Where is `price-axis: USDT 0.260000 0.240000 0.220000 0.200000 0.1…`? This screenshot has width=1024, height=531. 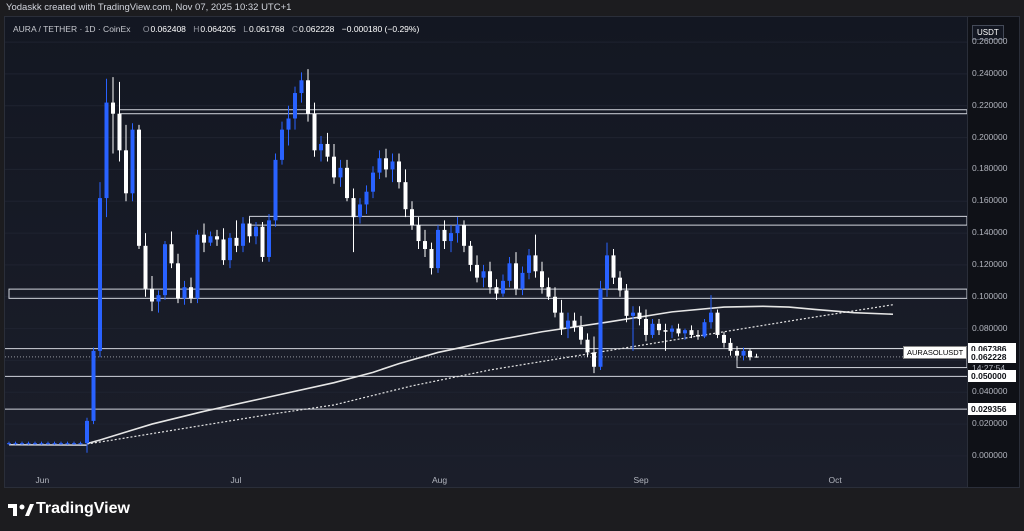 price-axis: USDT 0.260000 0.240000 0.220000 0.200000 0.1… is located at coordinates (993, 252).